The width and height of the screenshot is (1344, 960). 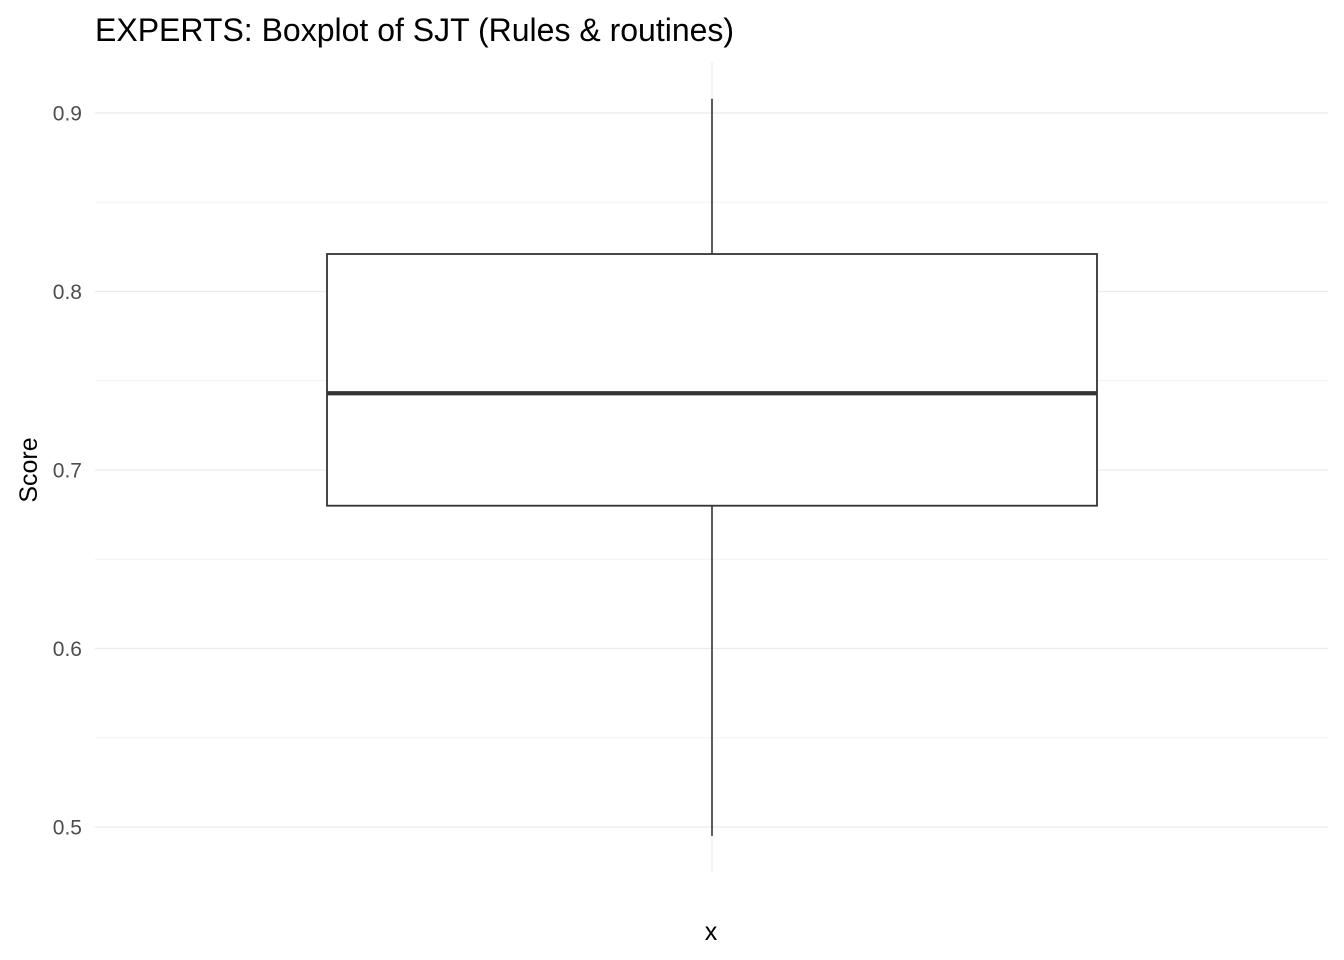 I want to click on y-tick-label: 0.6, so click(x=67, y=649).